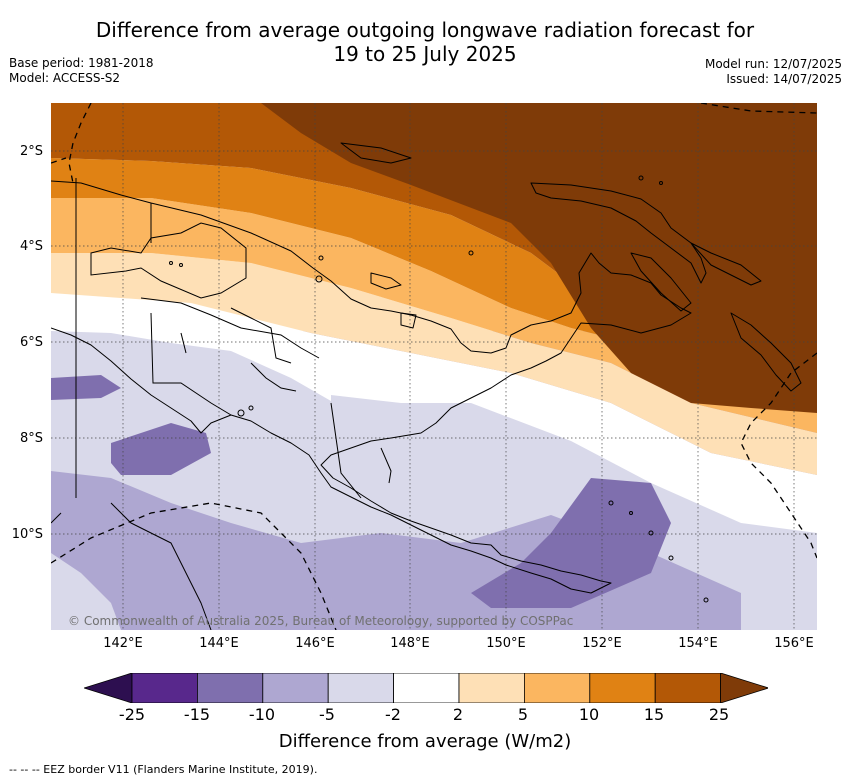 This screenshot has width=850, height=781. What do you see at coordinates (27, 534) in the screenshot?
I see `lat-label: 10°S` at bounding box center [27, 534].